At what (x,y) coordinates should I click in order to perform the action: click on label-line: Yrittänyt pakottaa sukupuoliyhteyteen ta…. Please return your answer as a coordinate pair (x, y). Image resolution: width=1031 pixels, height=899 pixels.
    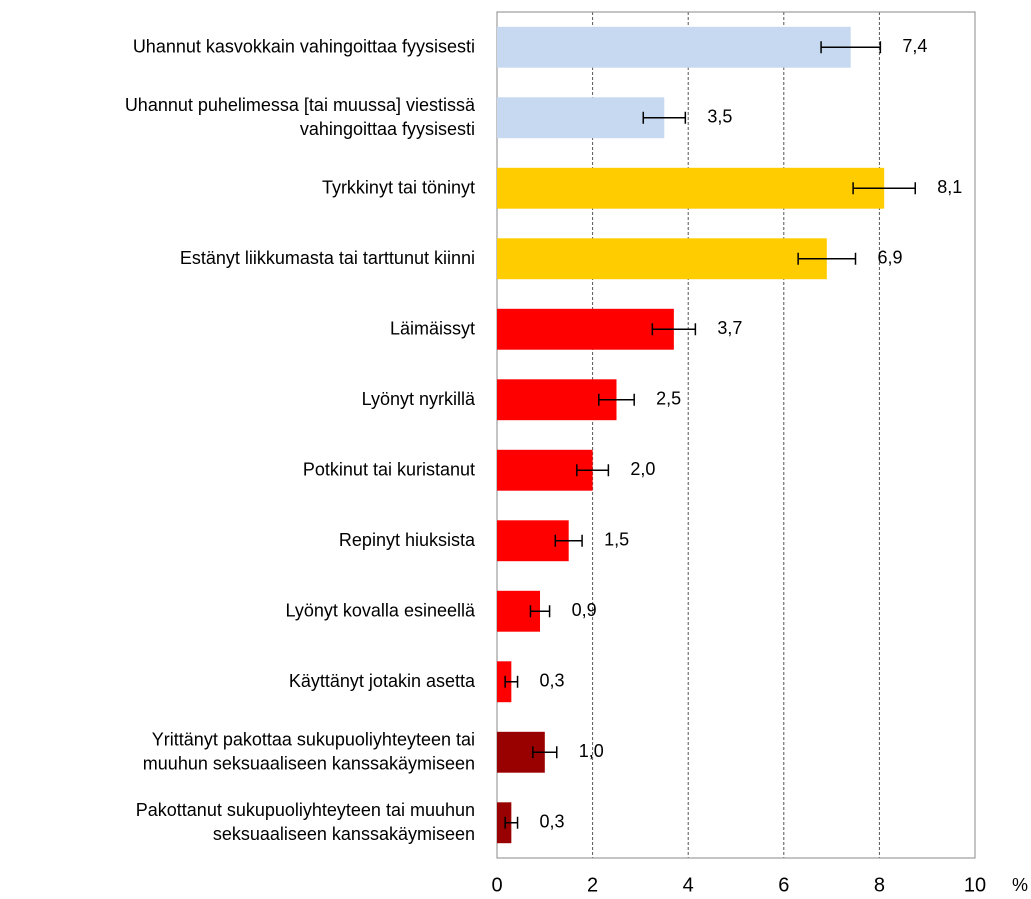
    Looking at the image, I should click on (313, 739).